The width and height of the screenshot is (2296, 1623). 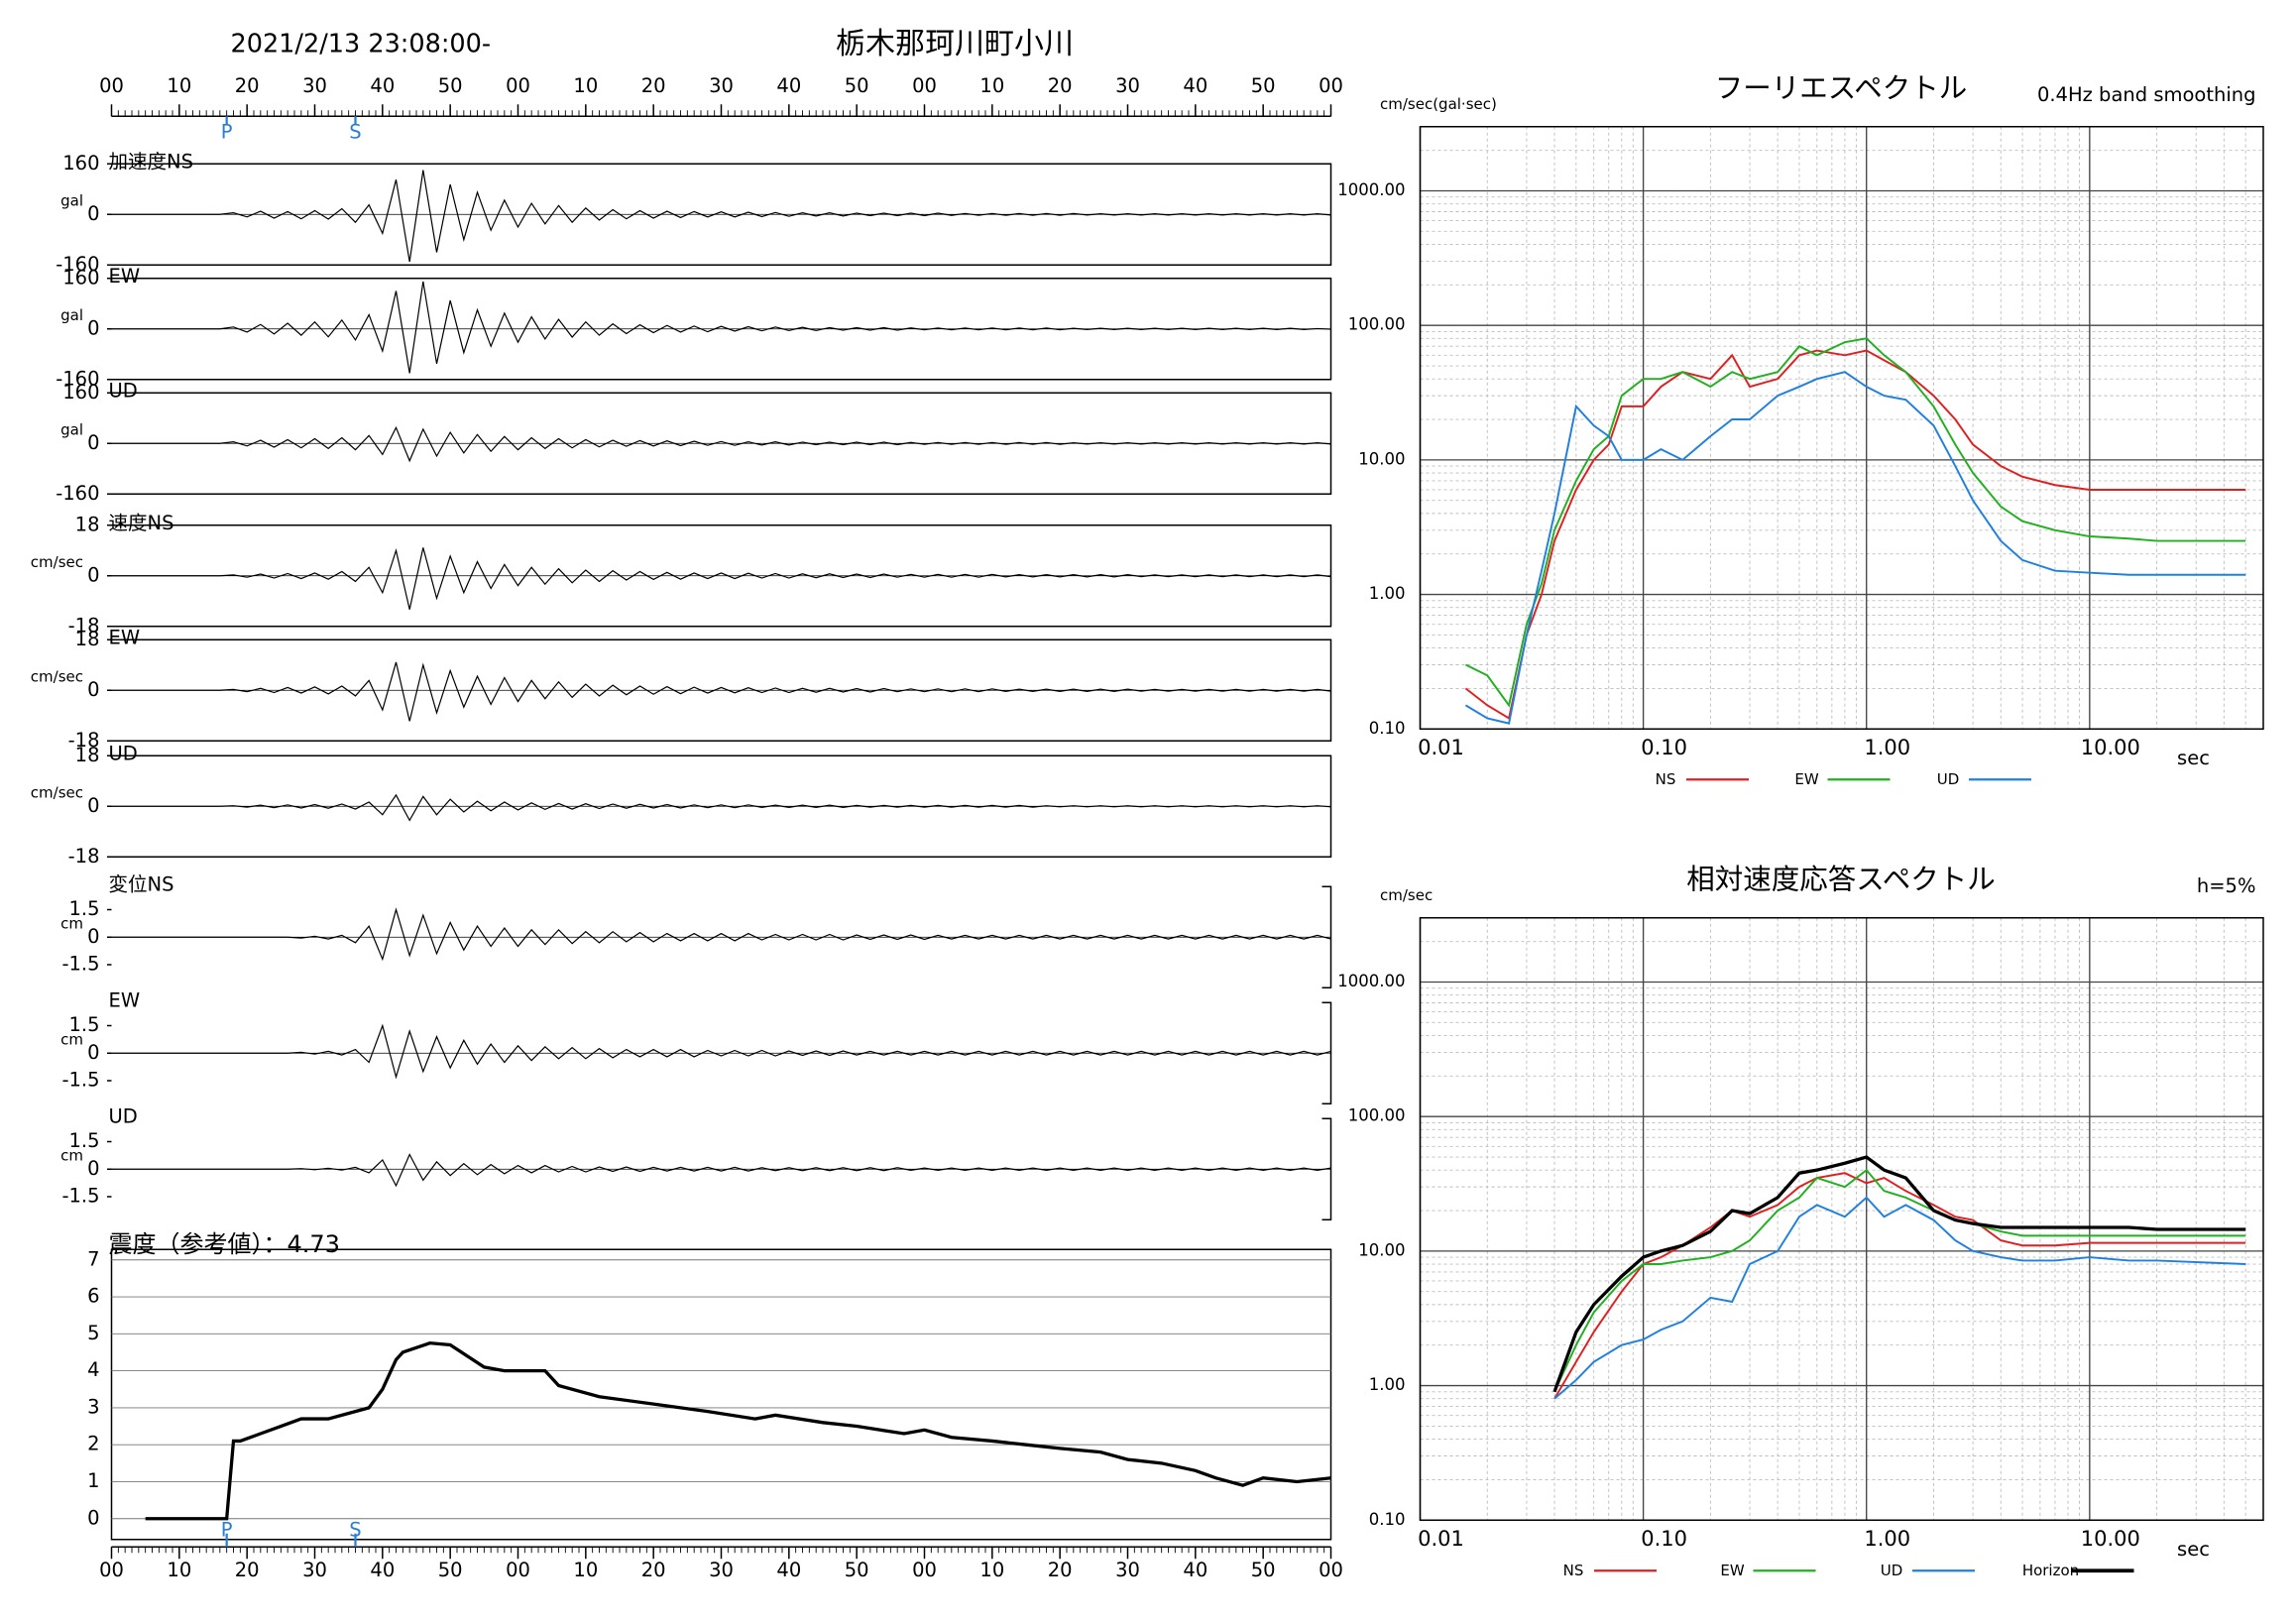 I want to click on chart-subtitle: 0.4Hz band smoothing, so click(x=2146, y=94).